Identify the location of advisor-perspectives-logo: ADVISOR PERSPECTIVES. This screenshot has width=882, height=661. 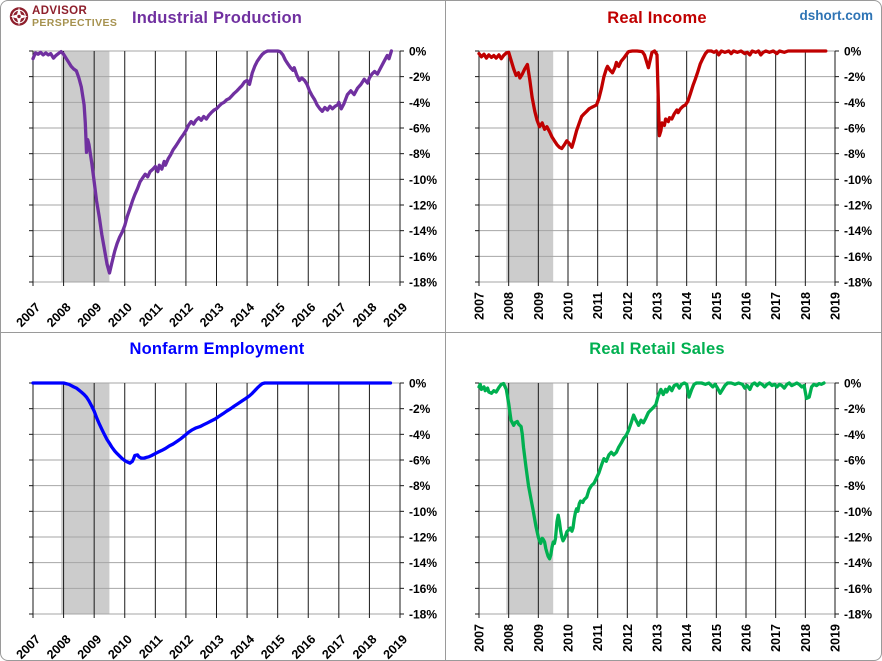
(63, 17).